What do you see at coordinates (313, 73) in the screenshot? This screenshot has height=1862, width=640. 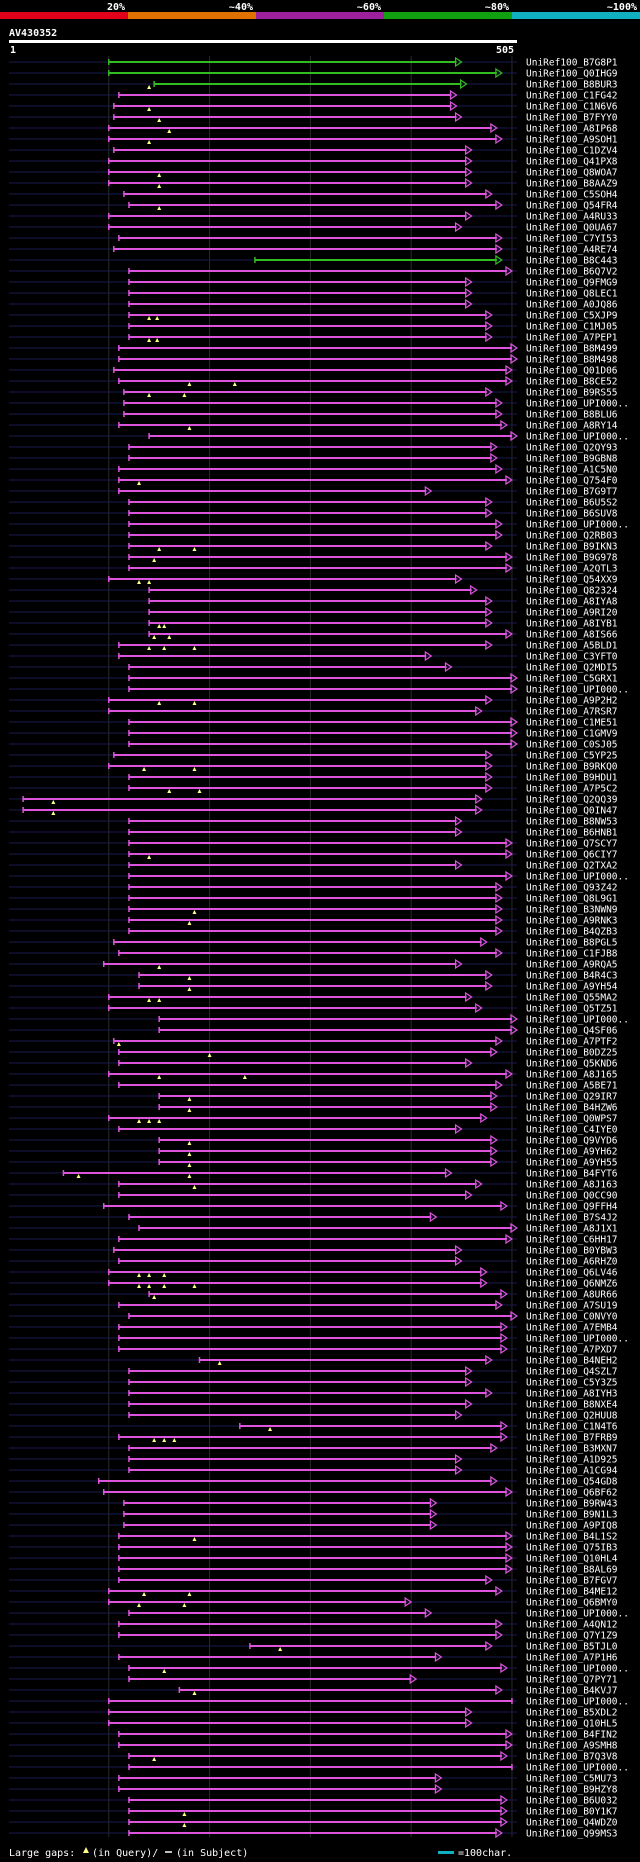 I see `hit-row: UniRef100_Q0IHG9` at bounding box center [313, 73].